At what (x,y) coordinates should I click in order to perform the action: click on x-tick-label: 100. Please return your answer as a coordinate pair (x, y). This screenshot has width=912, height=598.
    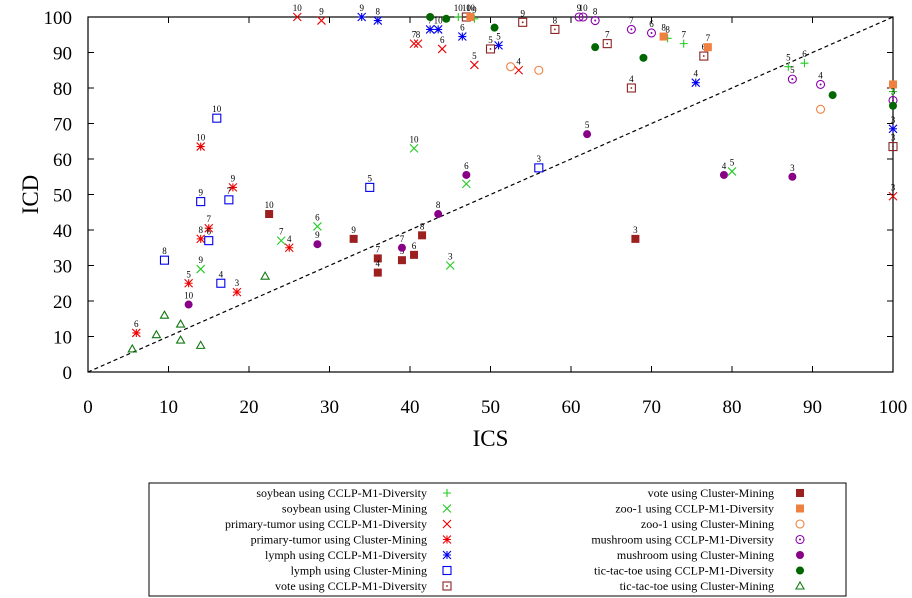
    Looking at the image, I should click on (893, 407).